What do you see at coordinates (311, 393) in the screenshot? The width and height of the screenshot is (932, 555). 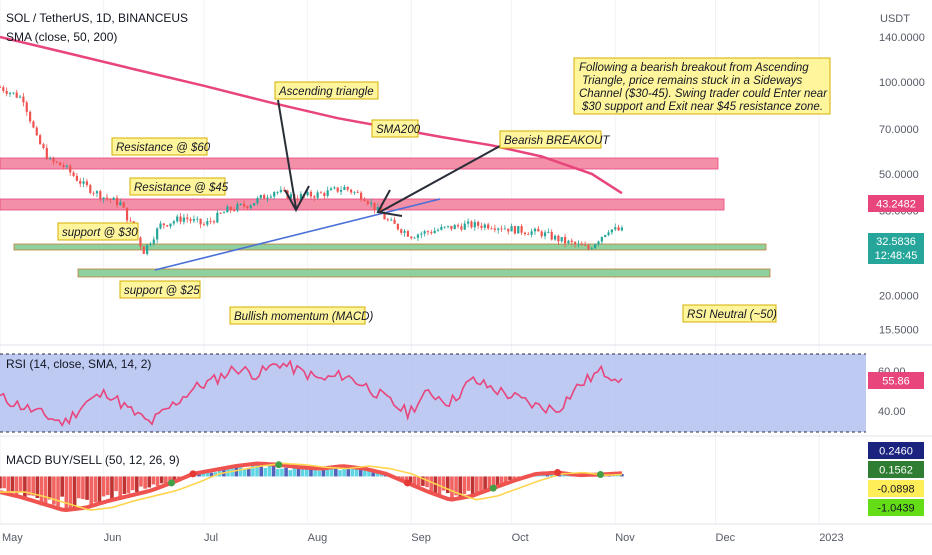 I see `rsi-line` at bounding box center [311, 393].